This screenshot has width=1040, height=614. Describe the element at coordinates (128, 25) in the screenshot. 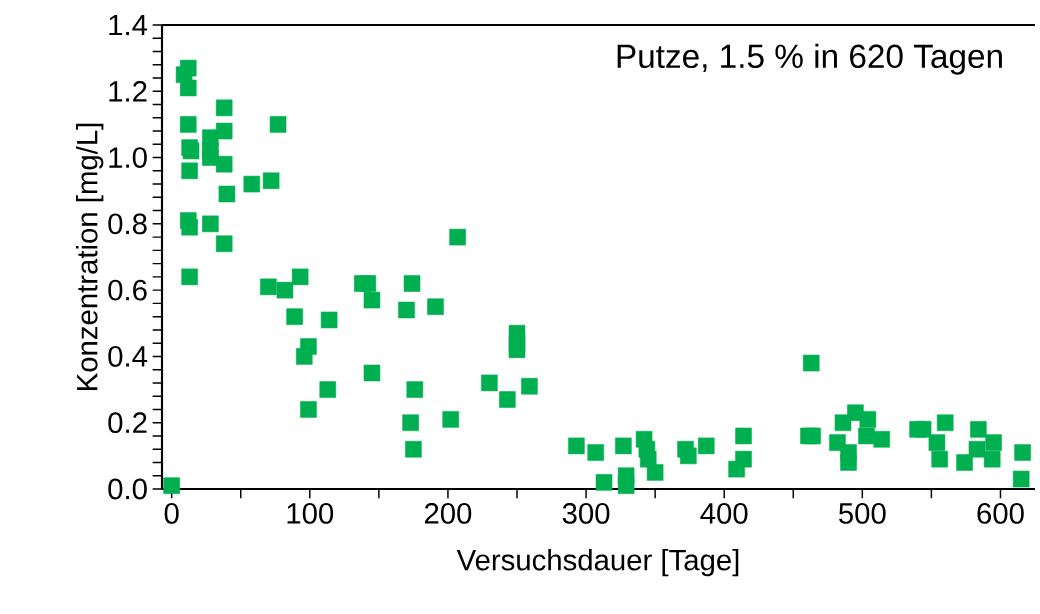

I see `y-tick-label: 1.4` at that location.